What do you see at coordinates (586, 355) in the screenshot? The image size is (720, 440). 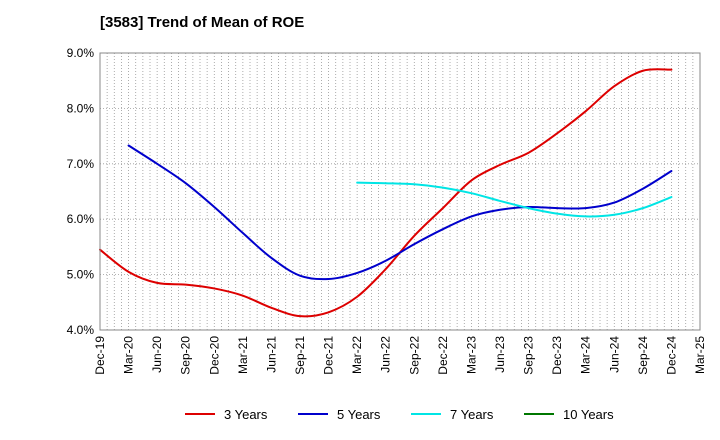 I see `x-tick-label: Mar-24` at bounding box center [586, 355].